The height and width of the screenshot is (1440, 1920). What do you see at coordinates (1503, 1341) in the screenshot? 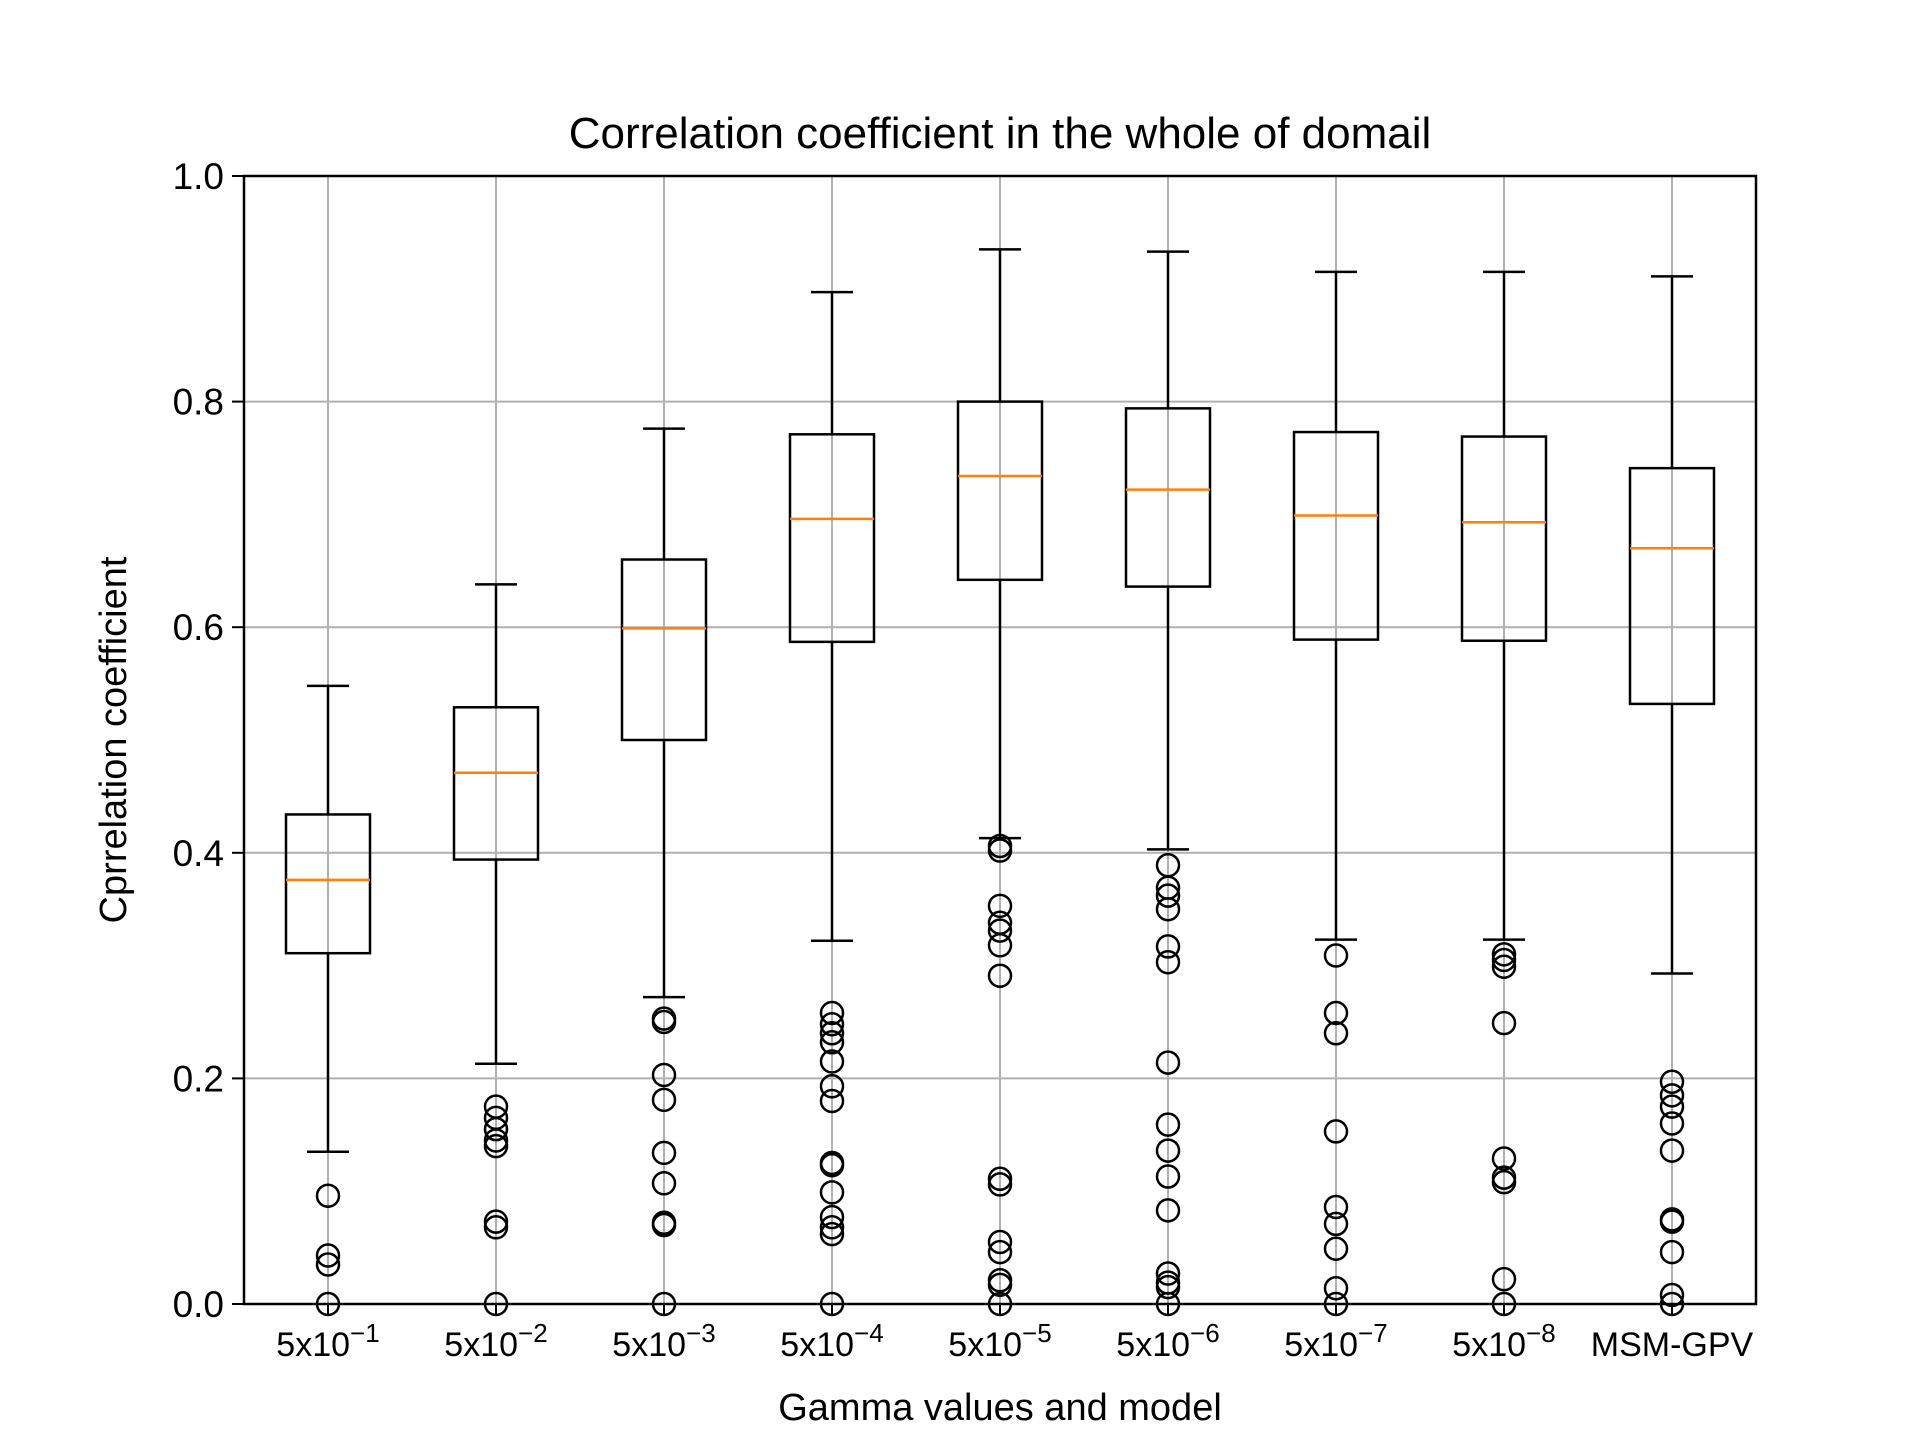
I see `x-tick-label: 5x10⁻⁸` at bounding box center [1503, 1341].